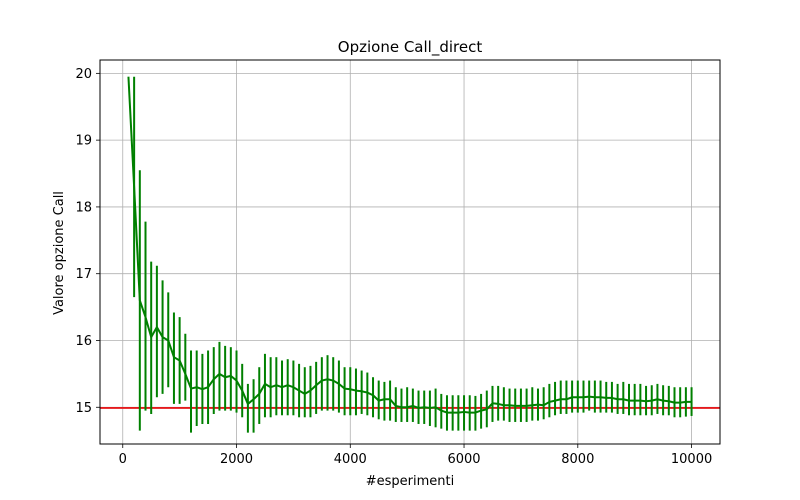  I want to click on x-tick-label: 8000, so click(577, 459).